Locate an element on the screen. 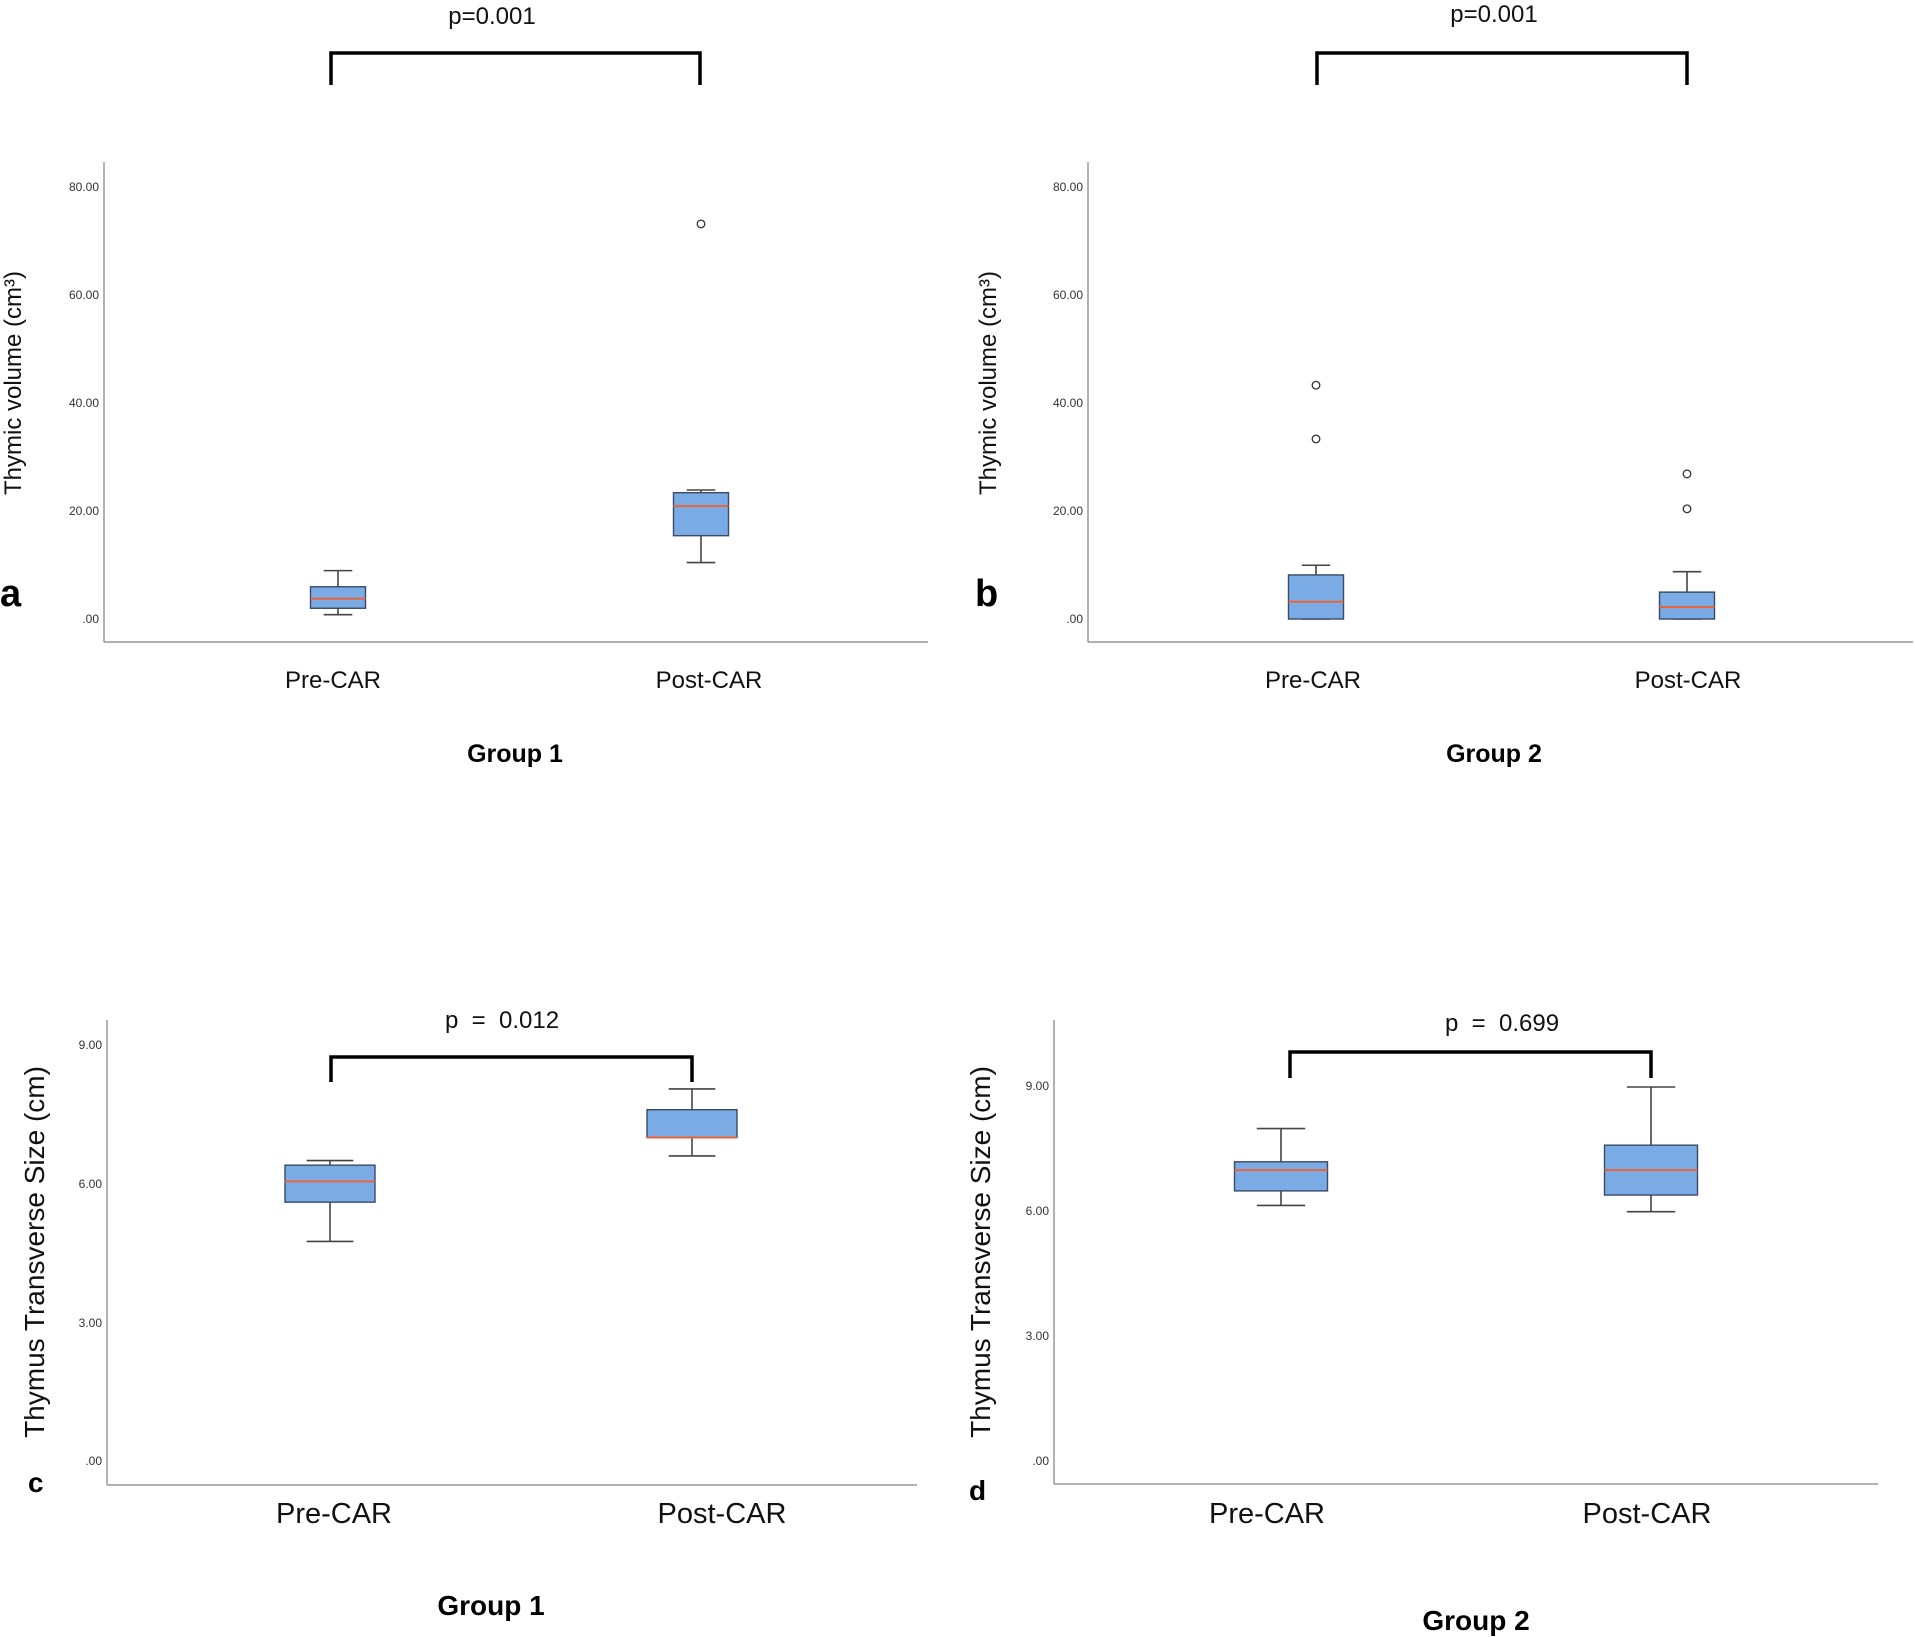  panel-letter: b is located at coordinates (986, 594).